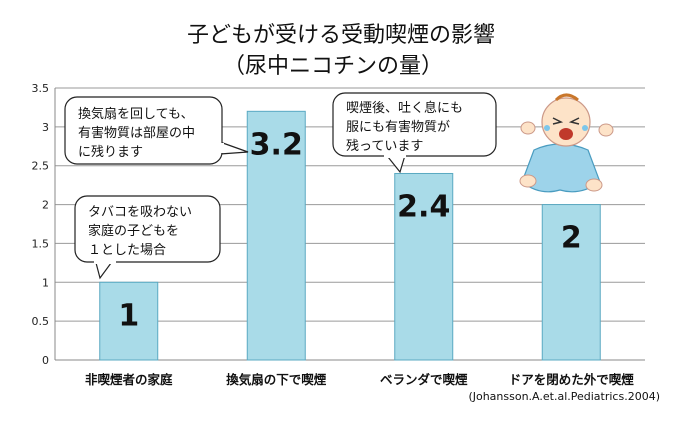 This screenshot has height=422, width=683. I want to click on baby-arm-right, so click(606, 130).